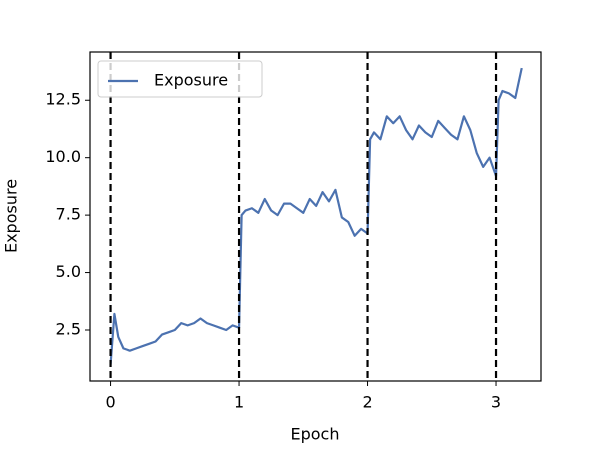  What do you see at coordinates (110, 402) in the screenshot?
I see `x-tick-label: 0` at bounding box center [110, 402].